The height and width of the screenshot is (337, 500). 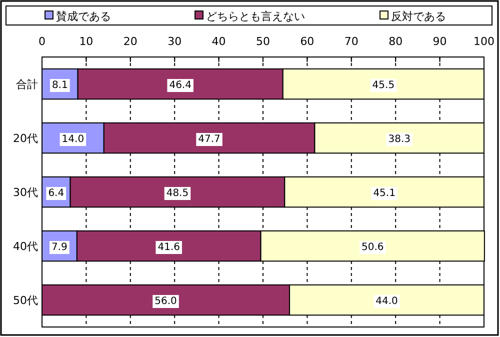 I want to click on x-tick-label: 90, so click(x=439, y=41).